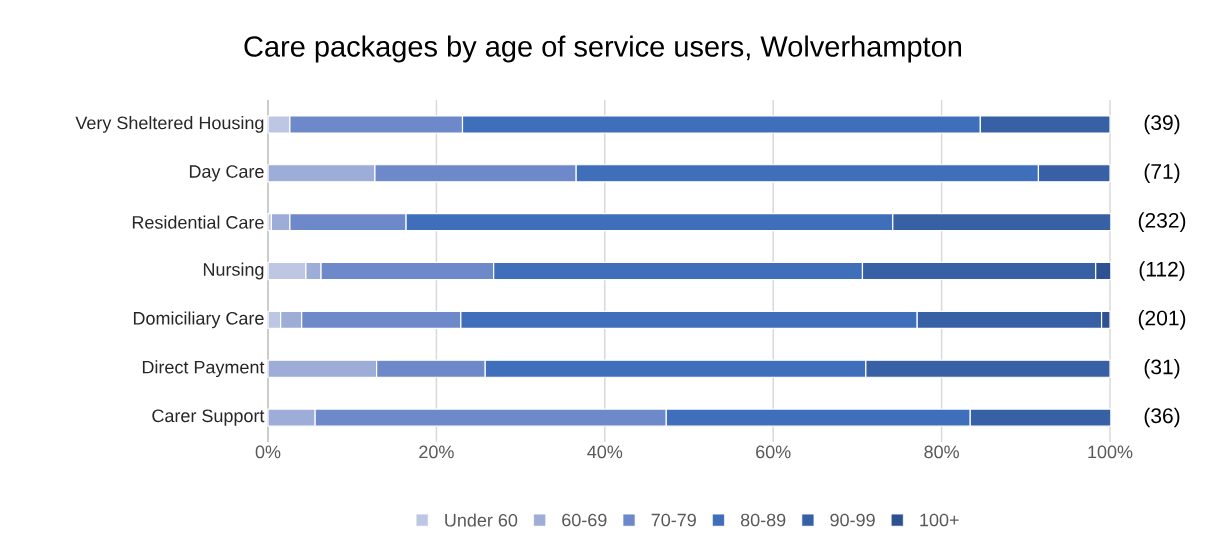 This screenshot has width=1206, height=558. Describe the element at coordinates (941, 452) in the screenshot. I see `x-tick-label: 80%` at that location.